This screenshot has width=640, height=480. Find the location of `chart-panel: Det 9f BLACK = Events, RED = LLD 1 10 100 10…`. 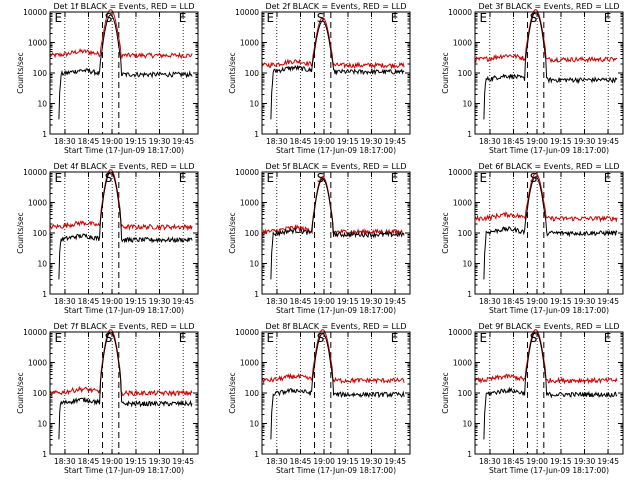

chart-panel: Det 9f BLACK = Events, RED = LLD 1 10 100 10… is located at coordinates (532, 398).